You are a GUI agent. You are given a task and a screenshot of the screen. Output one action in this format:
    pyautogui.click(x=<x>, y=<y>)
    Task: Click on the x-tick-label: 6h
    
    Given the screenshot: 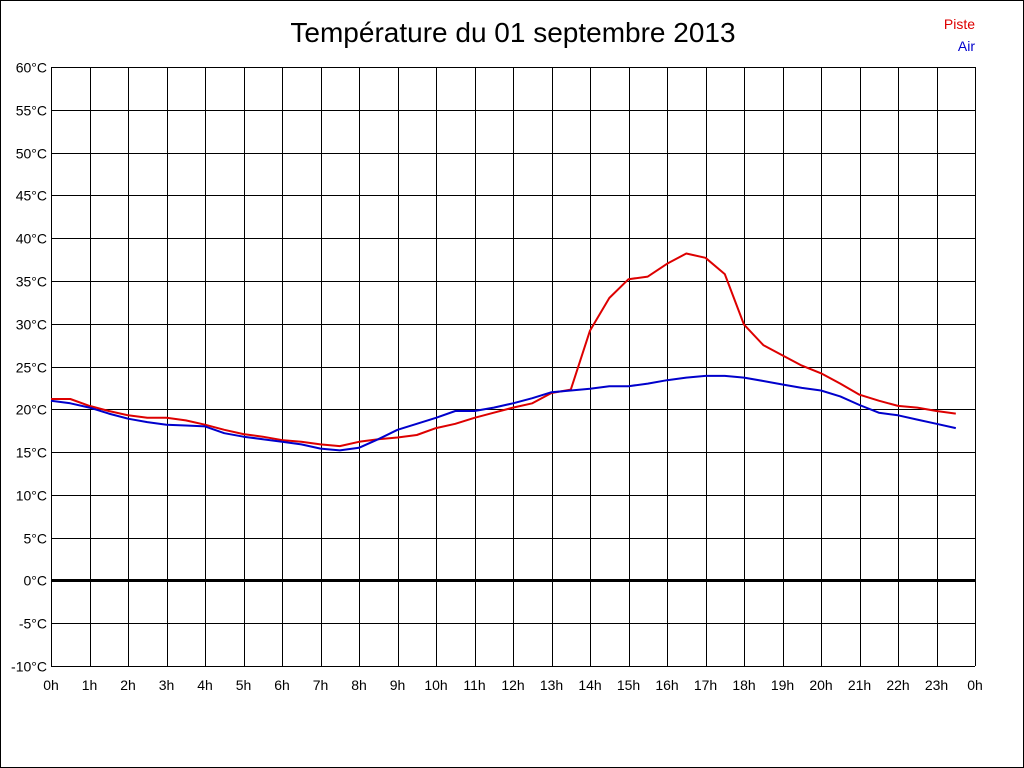 What is the action you would take?
    pyautogui.click(x=282, y=685)
    